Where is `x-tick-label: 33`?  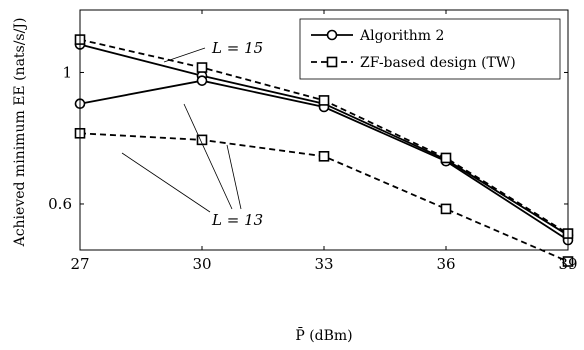
x-tick-label: 33 is located at coordinates (323, 264).